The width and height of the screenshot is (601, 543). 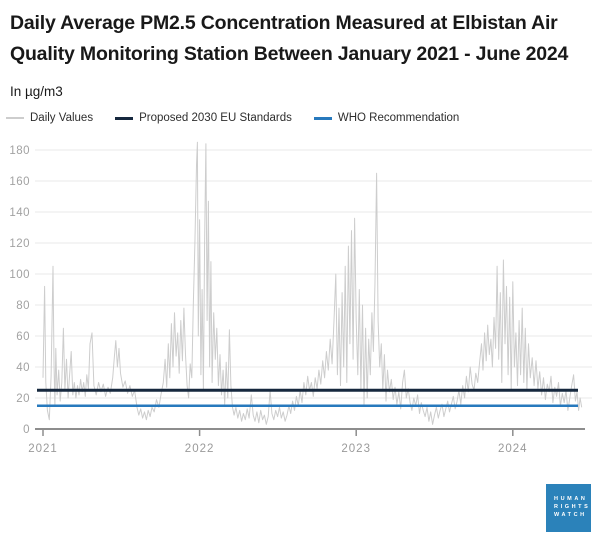 What do you see at coordinates (43, 449) in the screenshot?
I see `x-tick-label: 2021` at bounding box center [43, 449].